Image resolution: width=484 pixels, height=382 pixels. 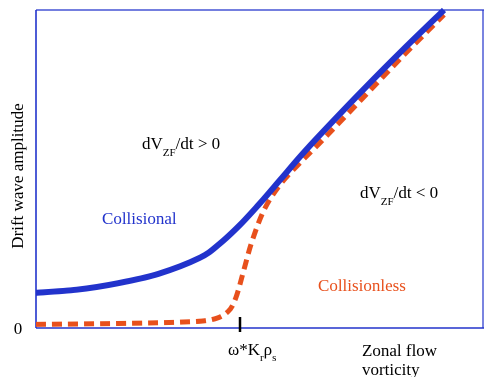 What do you see at coordinates (400, 350) in the screenshot?
I see `x-axis-label-line1: Zonal flow` at bounding box center [400, 350].